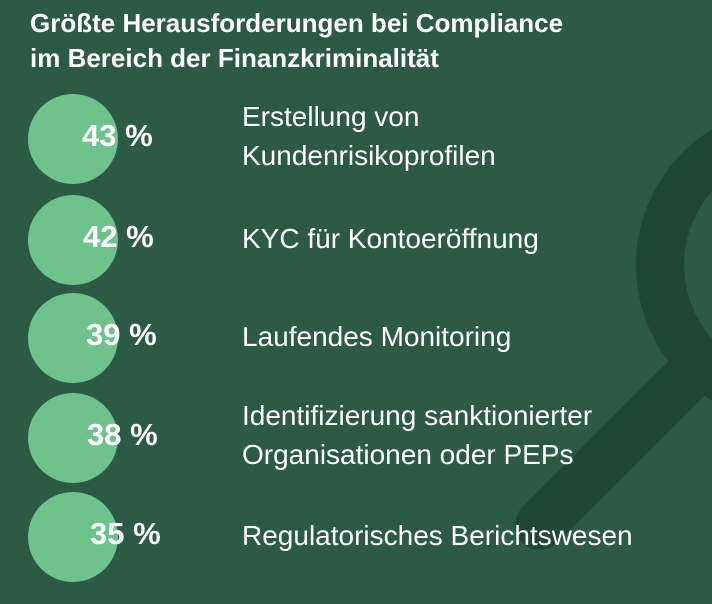 This screenshot has height=604, width=712. I want to click on category-label-line: Kundenrisikoprofilen, so click(369, 155).